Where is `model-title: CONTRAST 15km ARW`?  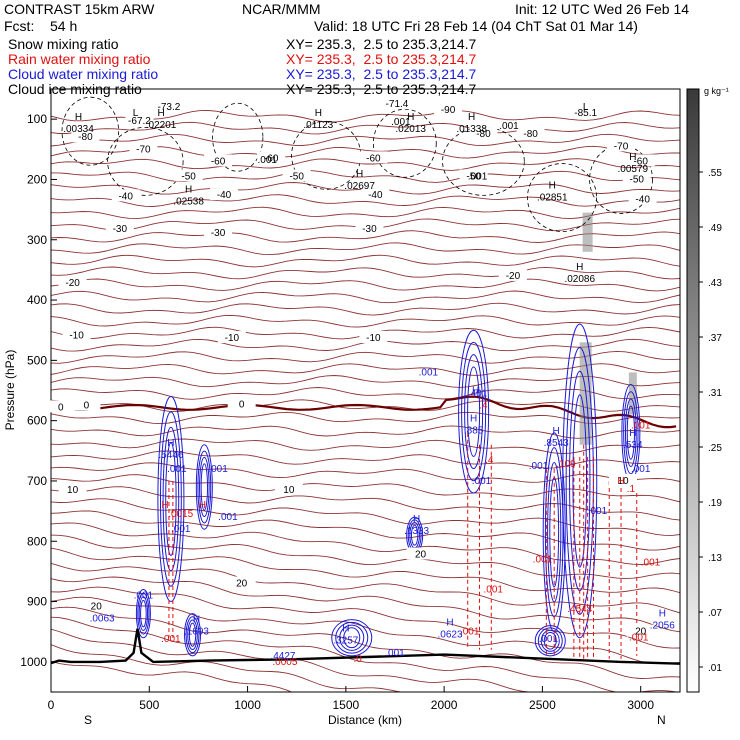
model-title: CONTRAST 15km ARW is located at coordinates (79, 9).